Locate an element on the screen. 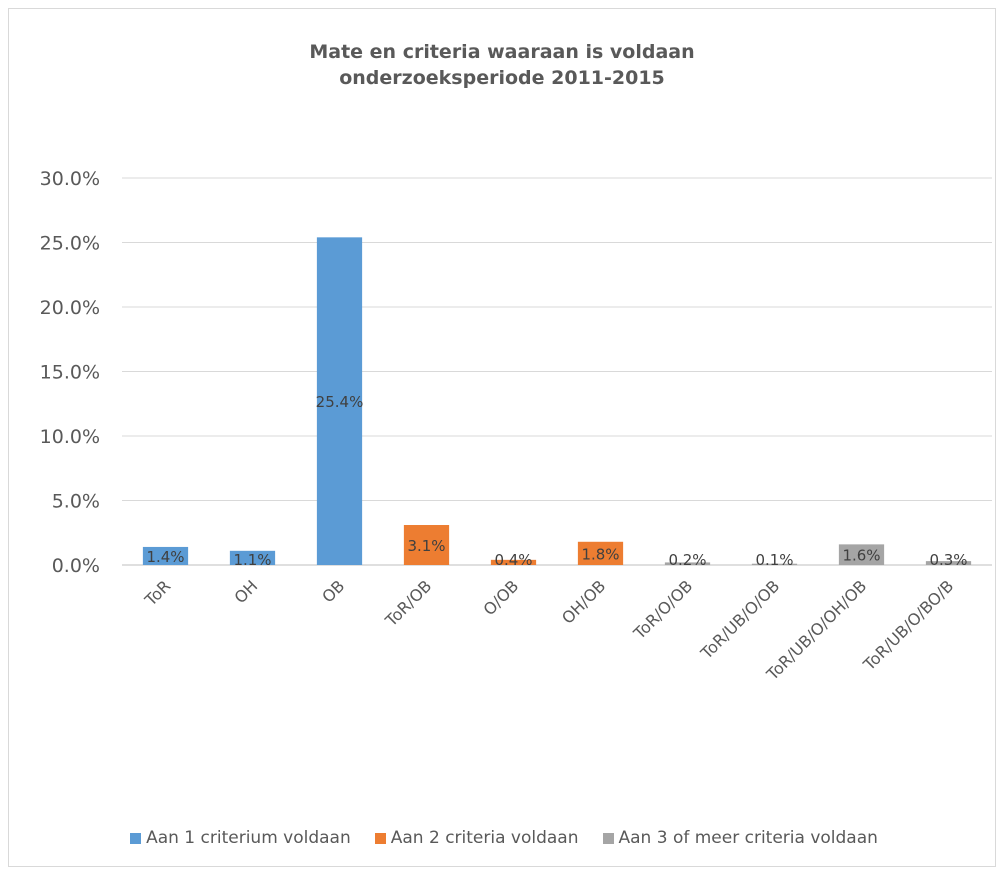 The width and height of the screenshot is (1008, 875). data-label-4: 3.1% is located at coordinates (426, 546).